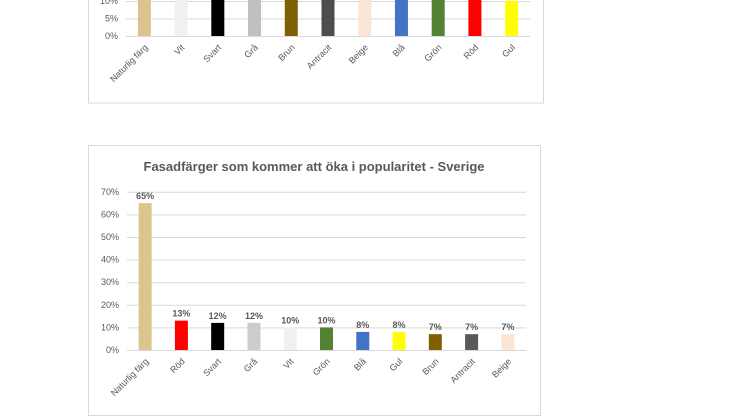 The height and width of the screenshot is (419, 746). I want to click on y-tick-label: 30%, so click(110, 282).